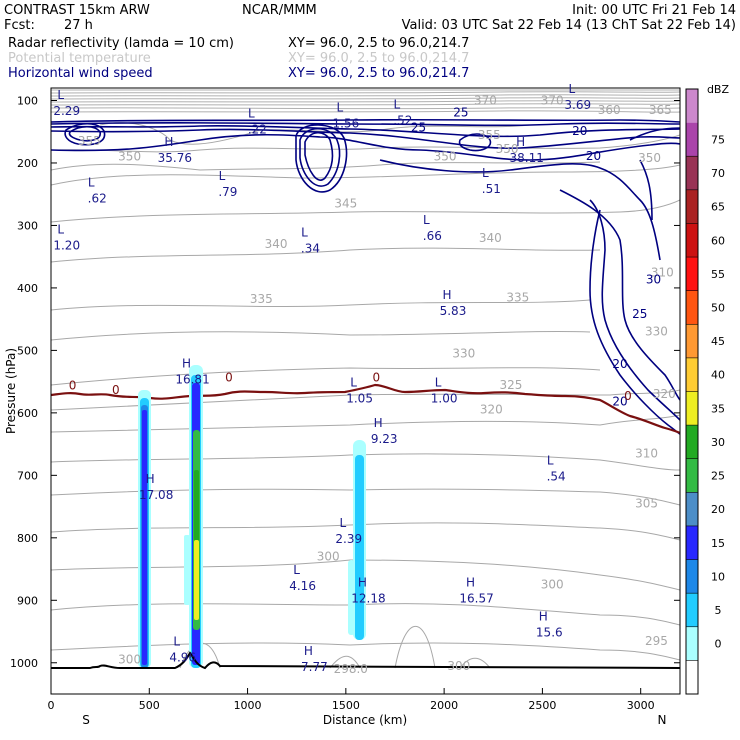  What do you see at coordinates (359, 398) in the screenshot?
I see `high-low-value: 1.05` at bounding box center [359, 398].